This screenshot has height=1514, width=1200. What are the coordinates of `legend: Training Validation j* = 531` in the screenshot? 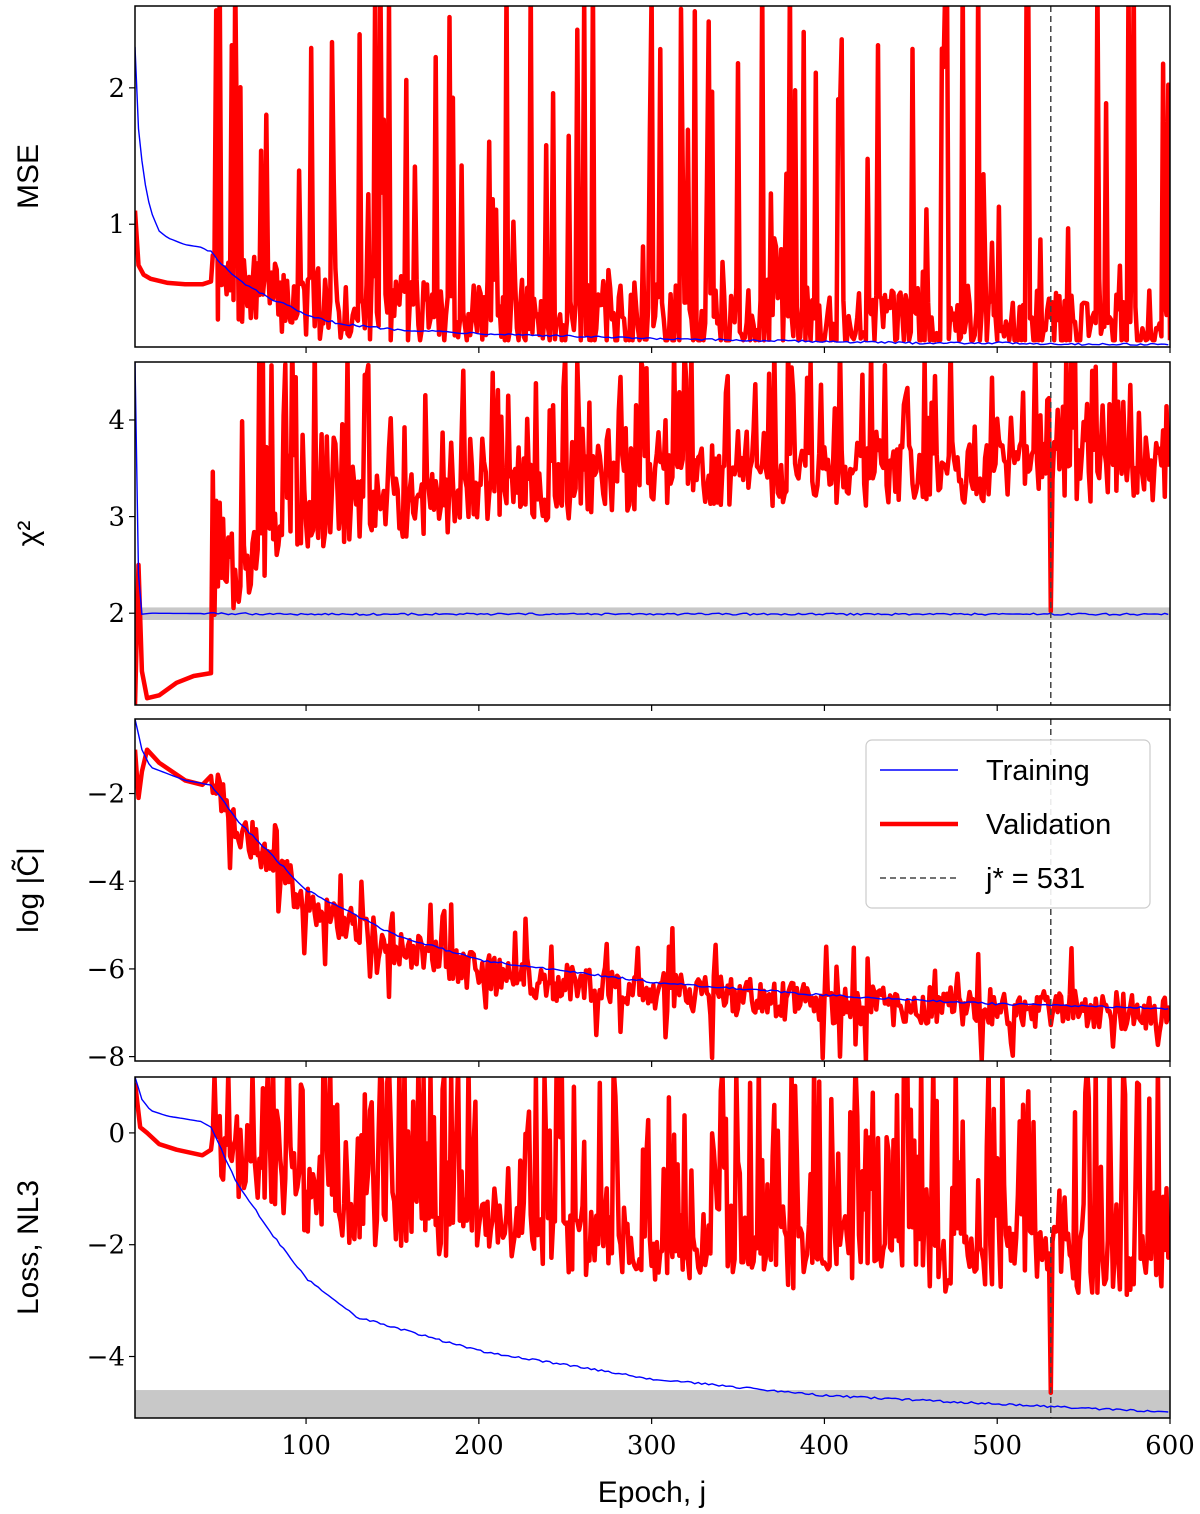 It's located at (1008, 824).